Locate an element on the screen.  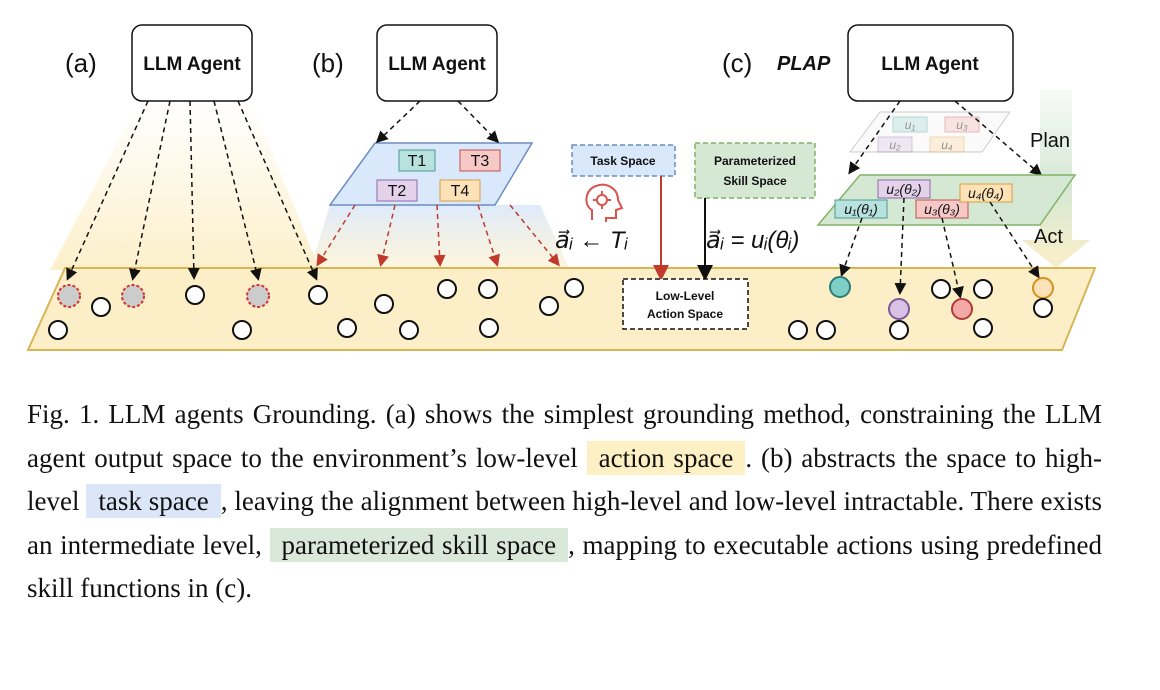
svg-text: u₃ is located at coordinates (962, 125).